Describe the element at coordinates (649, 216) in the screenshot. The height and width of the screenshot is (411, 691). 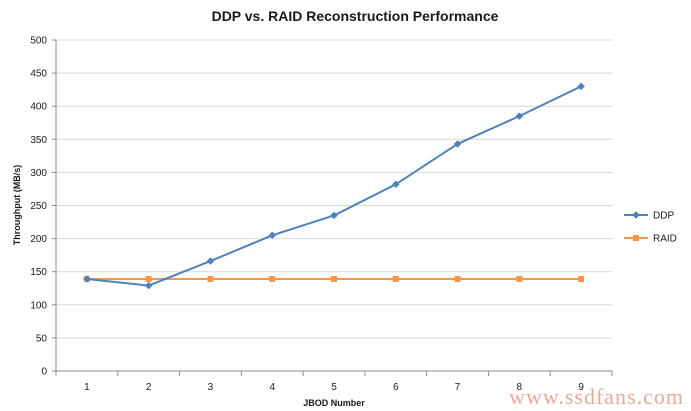
I see `legend-item-ddp: DDP` at that location.